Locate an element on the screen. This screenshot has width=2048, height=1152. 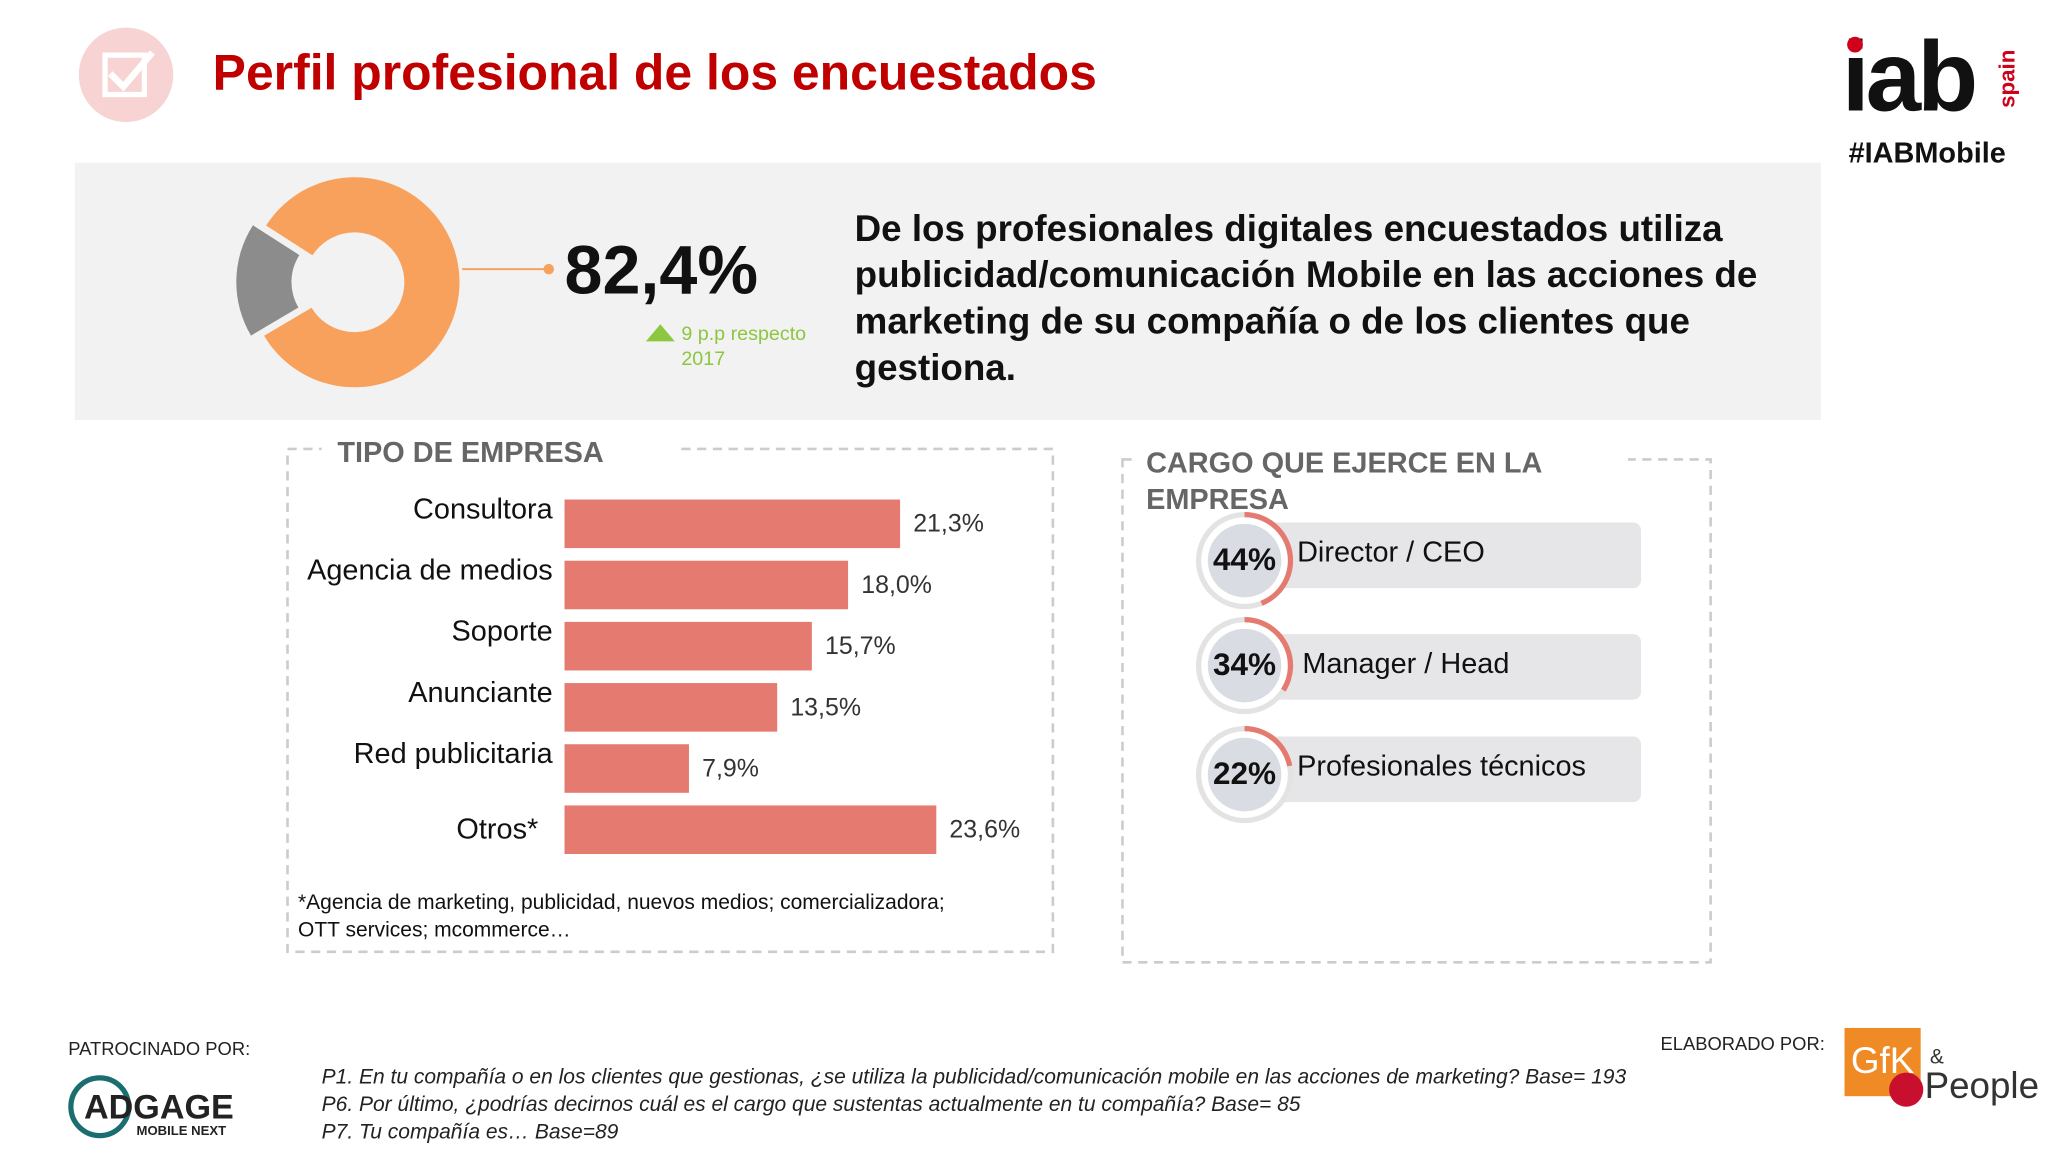
maker-label: ELABORADO POR: is located at coordinates (1743, 1043).